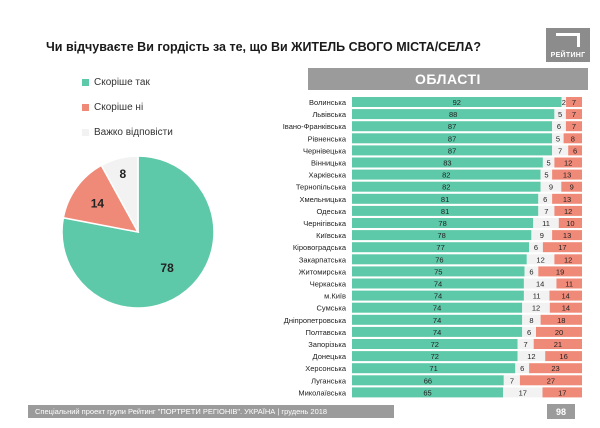 The image size is (600, 428). What do you see at coordinates (315, 126) in the screenshot?
I see `region-label: Івано-Франківська` at bounding box center [315, 126].